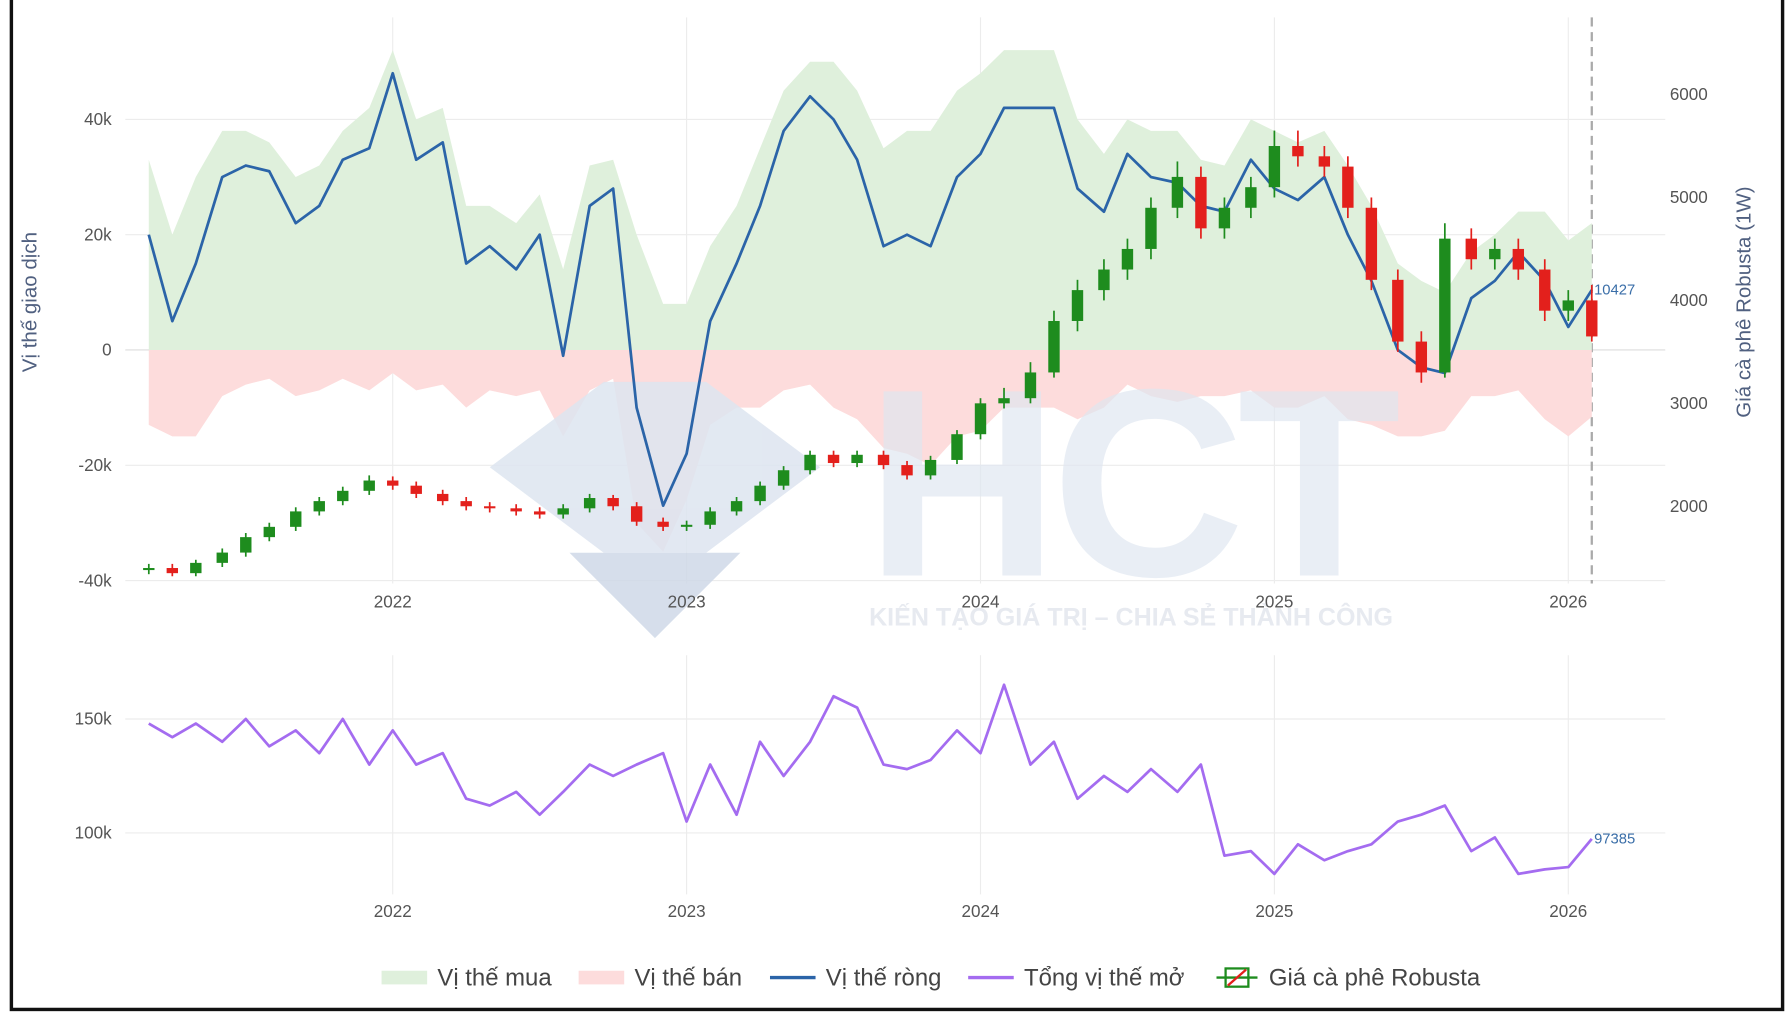 The height and width of the screenshot is (1012, 1786). What do you see at coordinates (1689, 197) in the screenshot?
I see `y2-tick-label: 5000` at bounding box center [1689, 197].